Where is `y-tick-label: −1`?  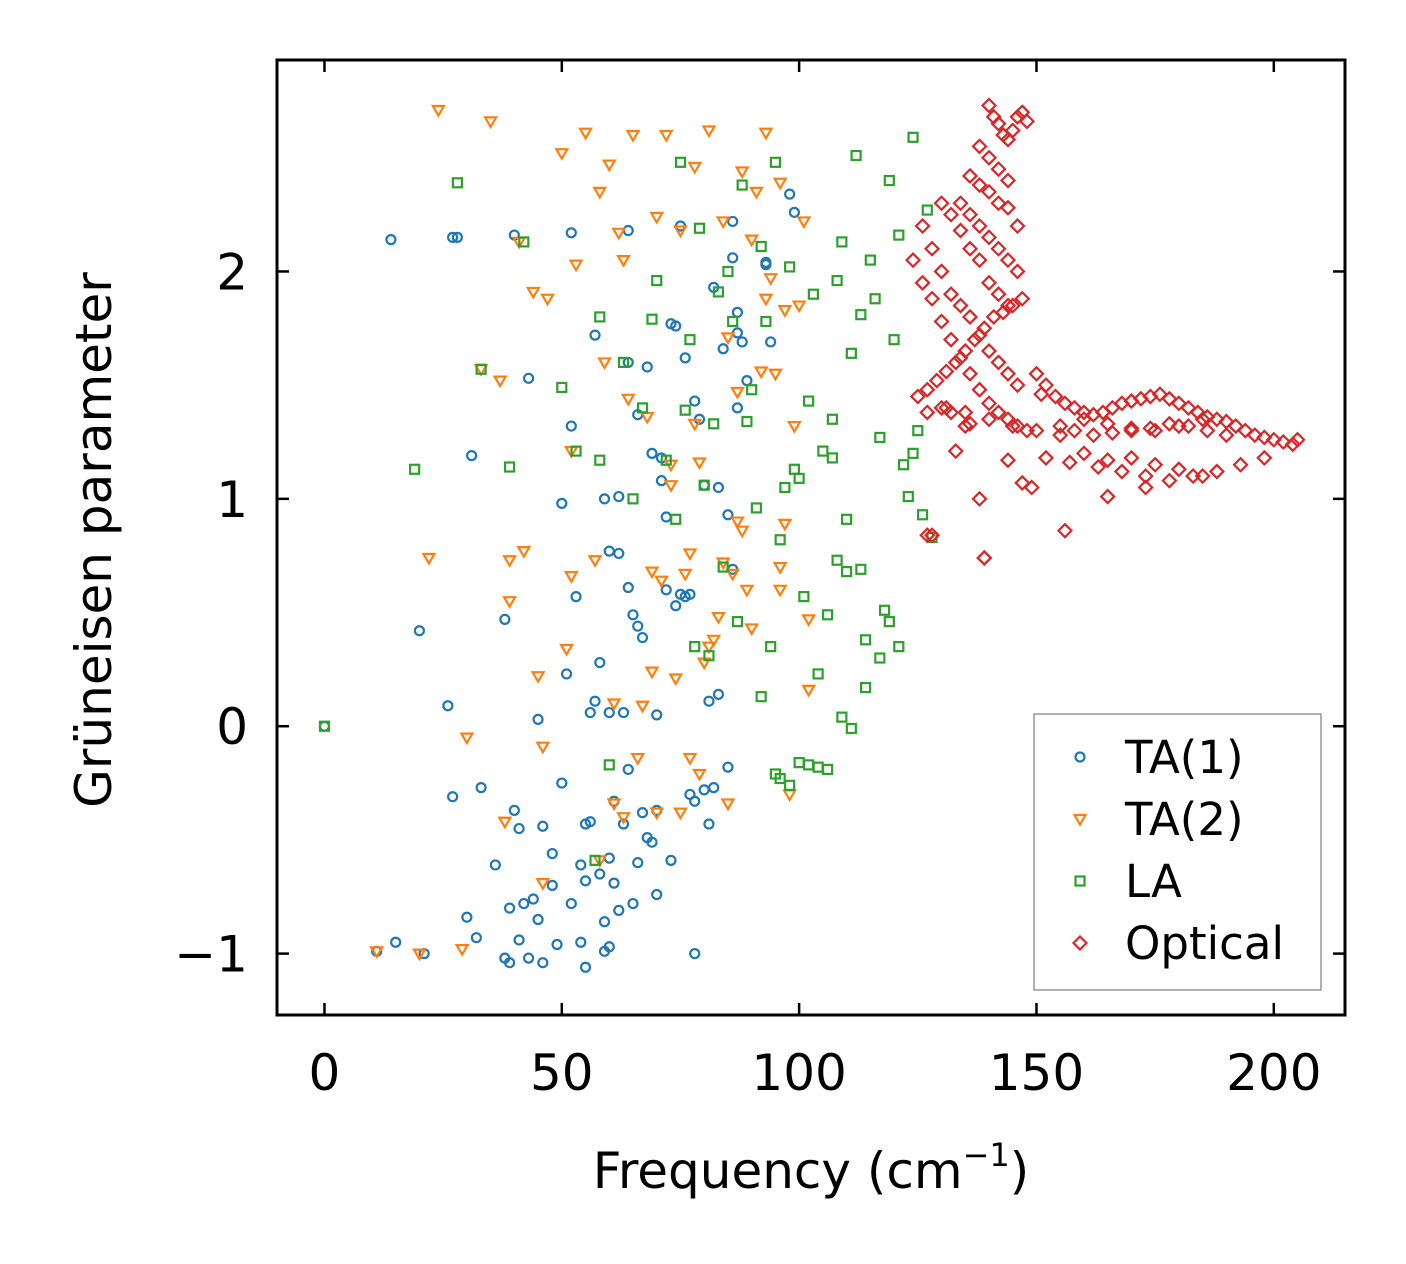
y-tick-label: −1 is located at coordinates (211, 955).